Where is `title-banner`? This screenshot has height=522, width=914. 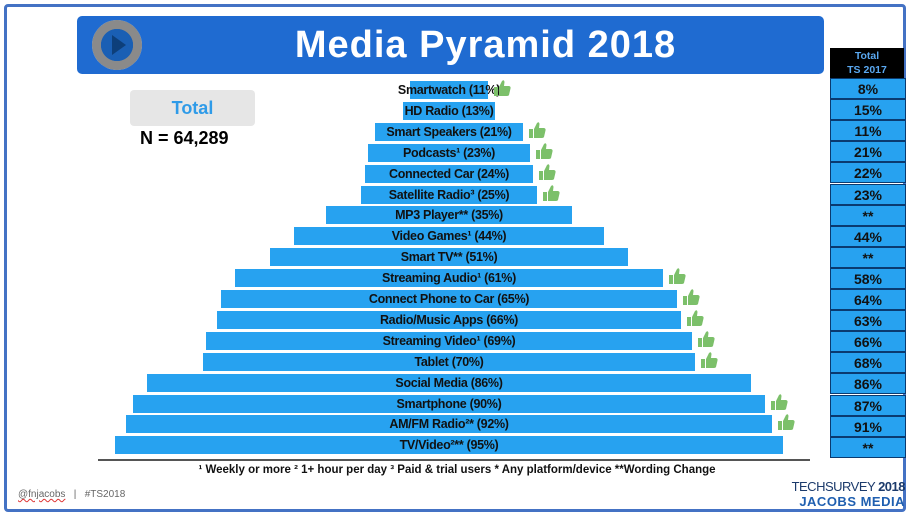
title-banner is located at coordinates (450, 45).